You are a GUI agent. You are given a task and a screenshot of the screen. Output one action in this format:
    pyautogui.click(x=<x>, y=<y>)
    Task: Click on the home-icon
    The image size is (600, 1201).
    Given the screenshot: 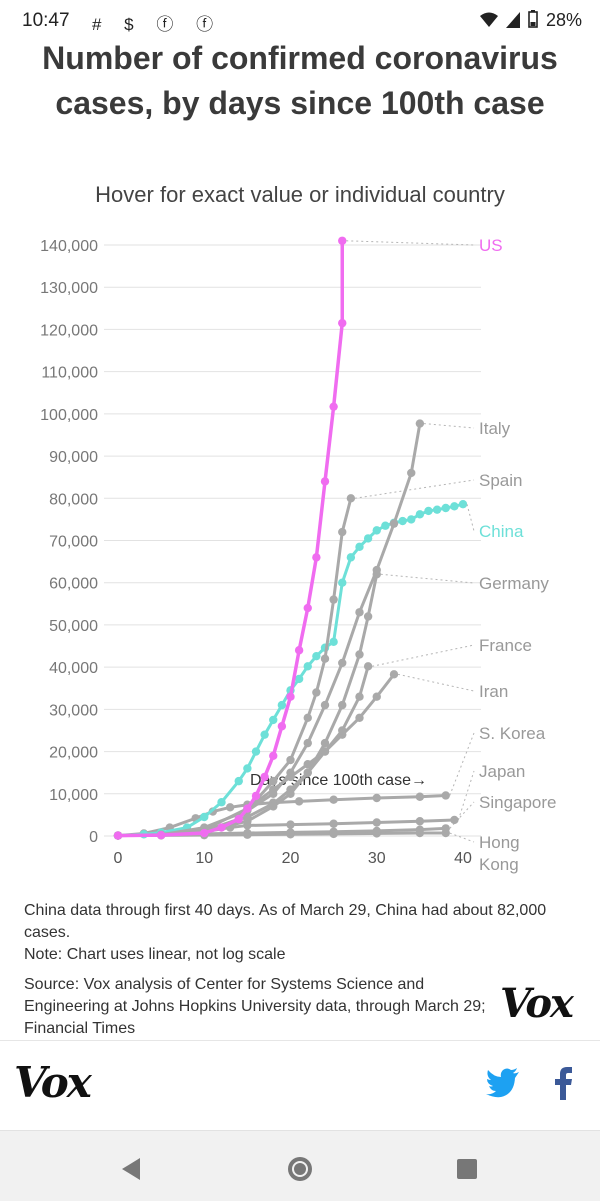 What is the action you would take?
    pyautogui.click(x=300, y=1169)
    